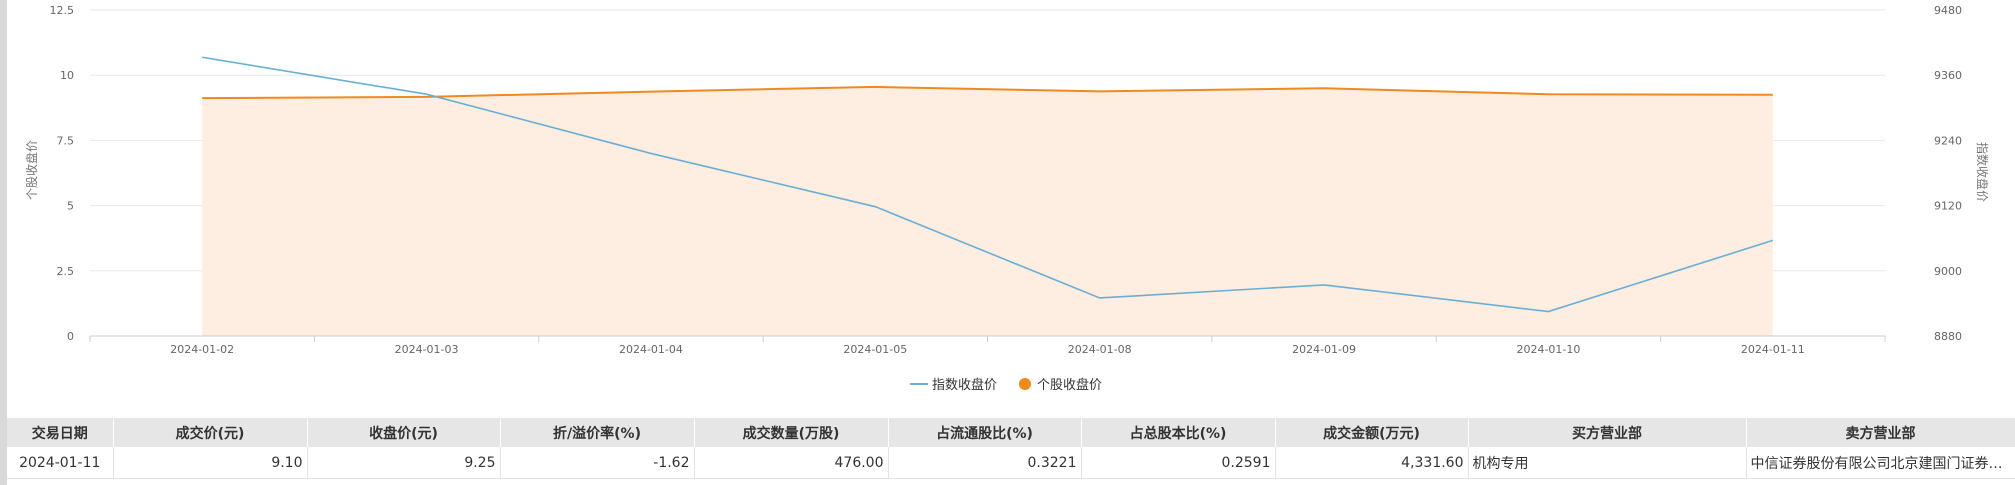 The height and width of the screenshot is (485, 2015). I want to click on y-left-tick-label: 12.5, so click(62, 10).